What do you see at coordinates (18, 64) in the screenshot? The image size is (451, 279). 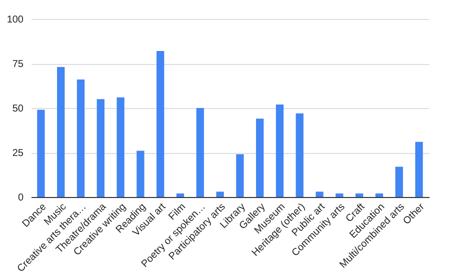 I see `y-tick-label: 75` at bounding box center [18, 64].